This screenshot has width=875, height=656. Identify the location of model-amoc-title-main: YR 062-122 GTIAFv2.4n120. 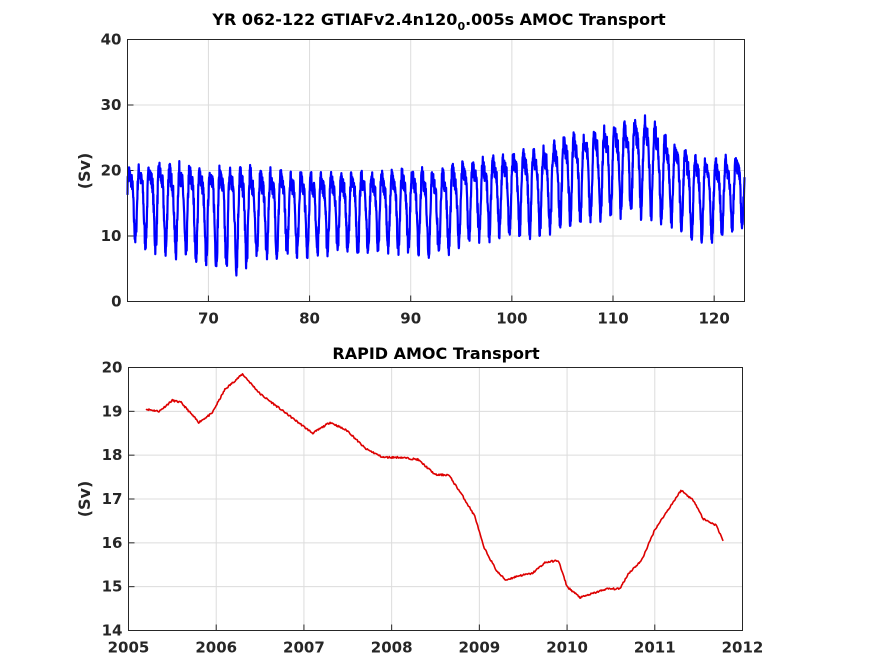
(334, 19).